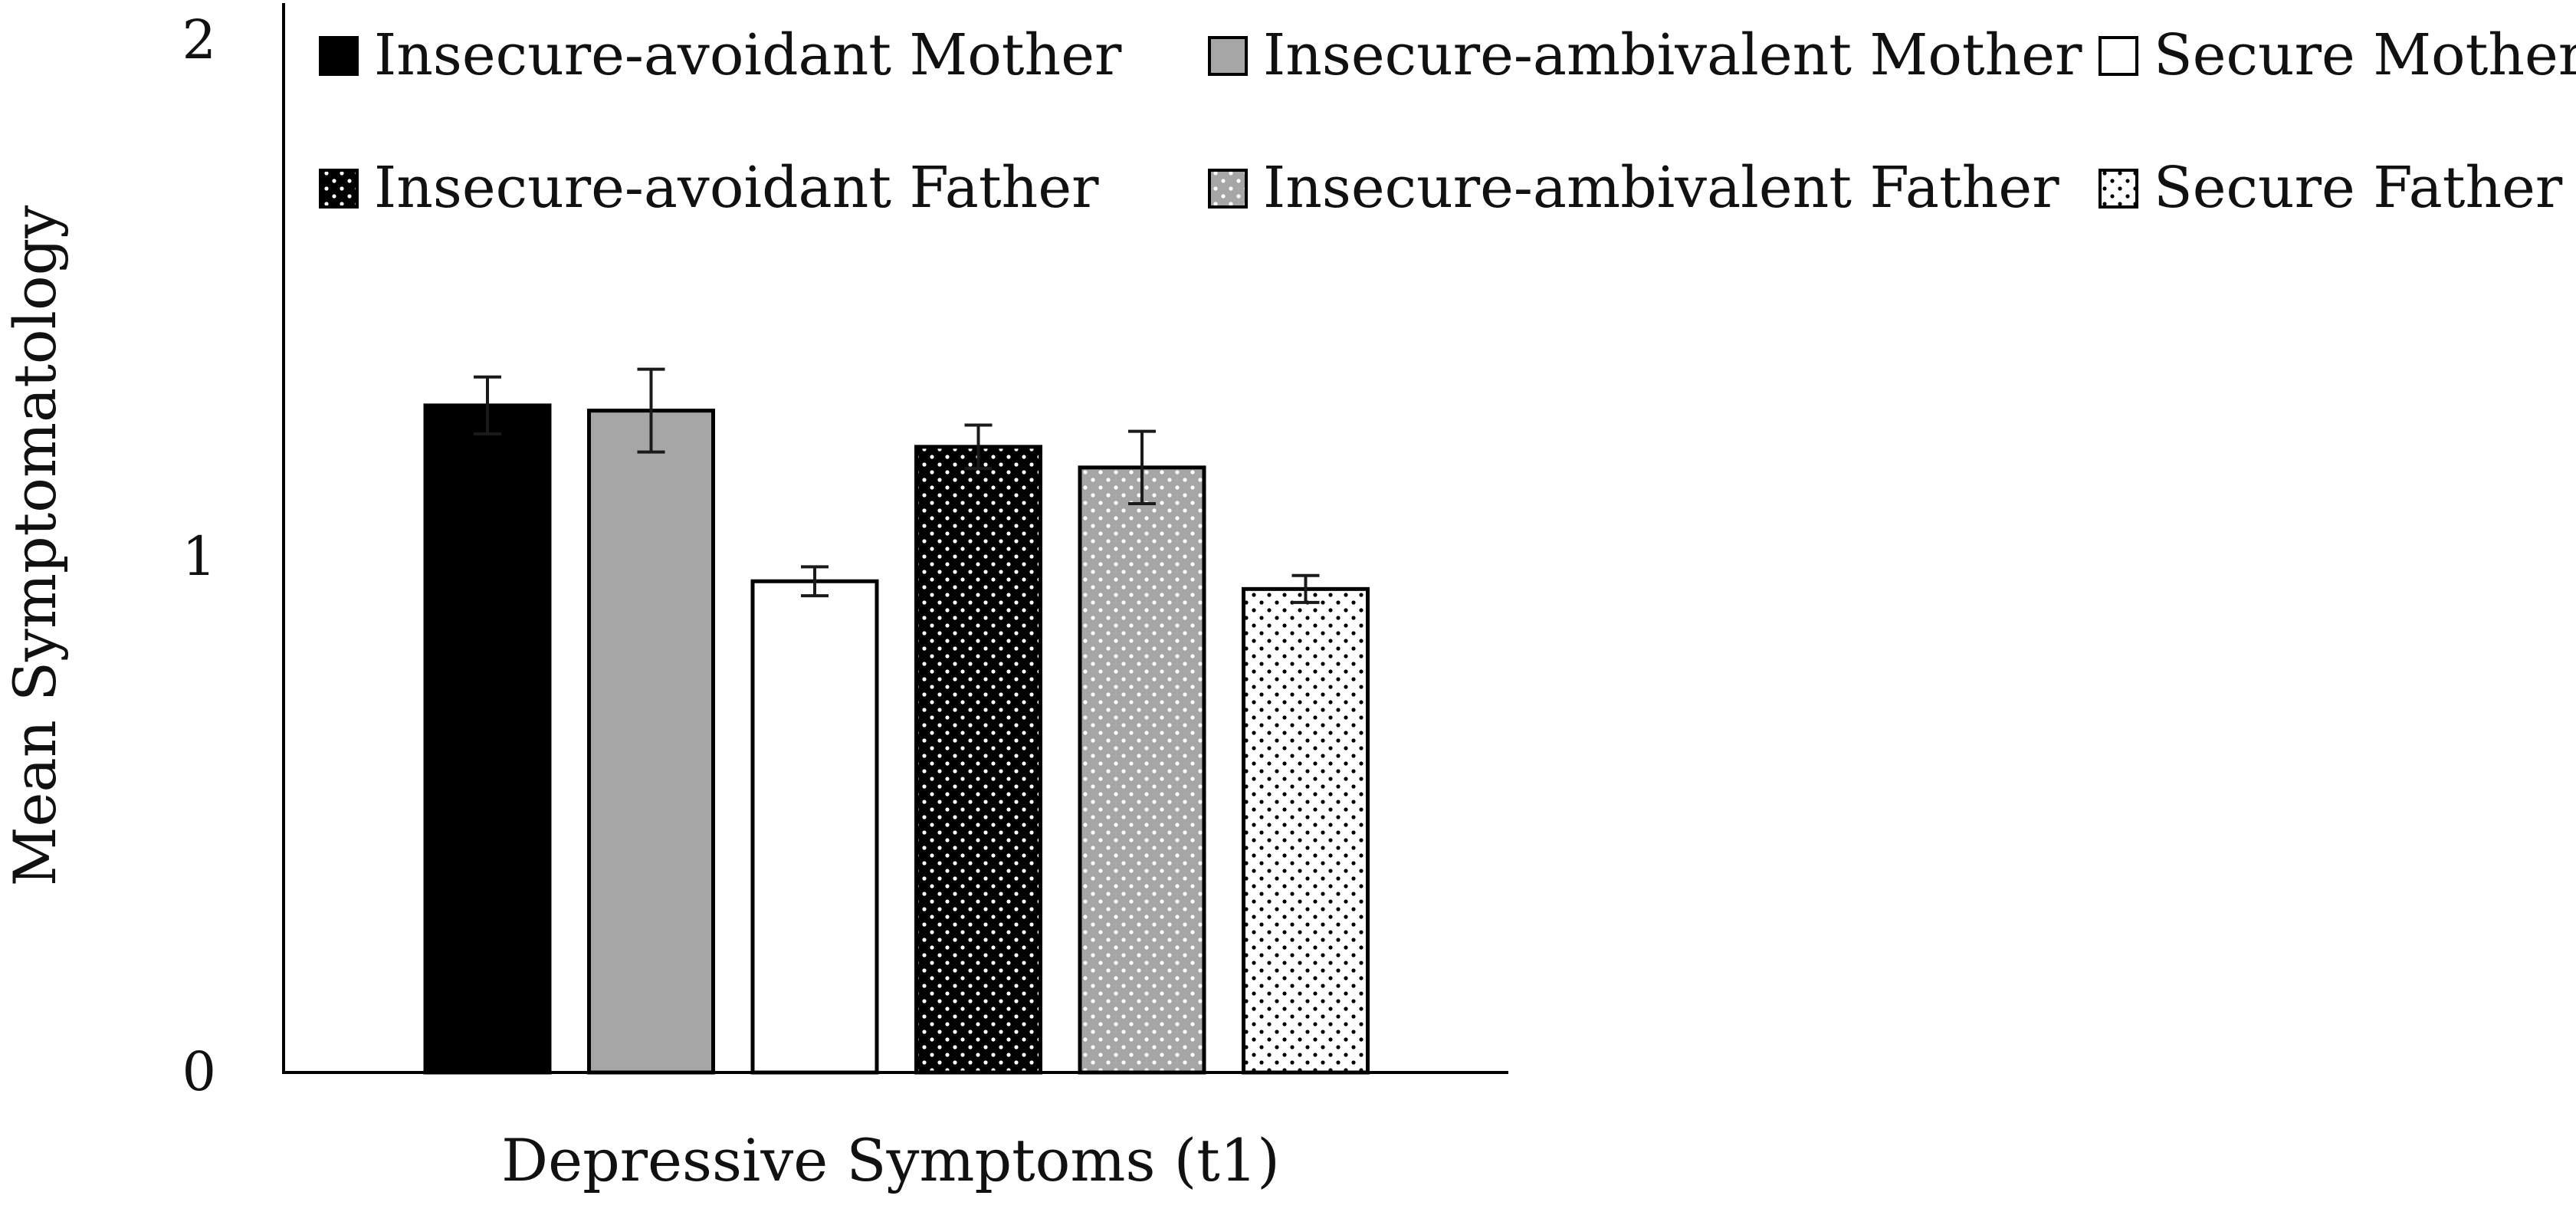 The image size is (2576, 1212). What do you see at coordinates (890, 1160) in the screenshot?
I see `x-axis-title: Depressive Symptoms (t1)` at bounding box center [890, 1160].